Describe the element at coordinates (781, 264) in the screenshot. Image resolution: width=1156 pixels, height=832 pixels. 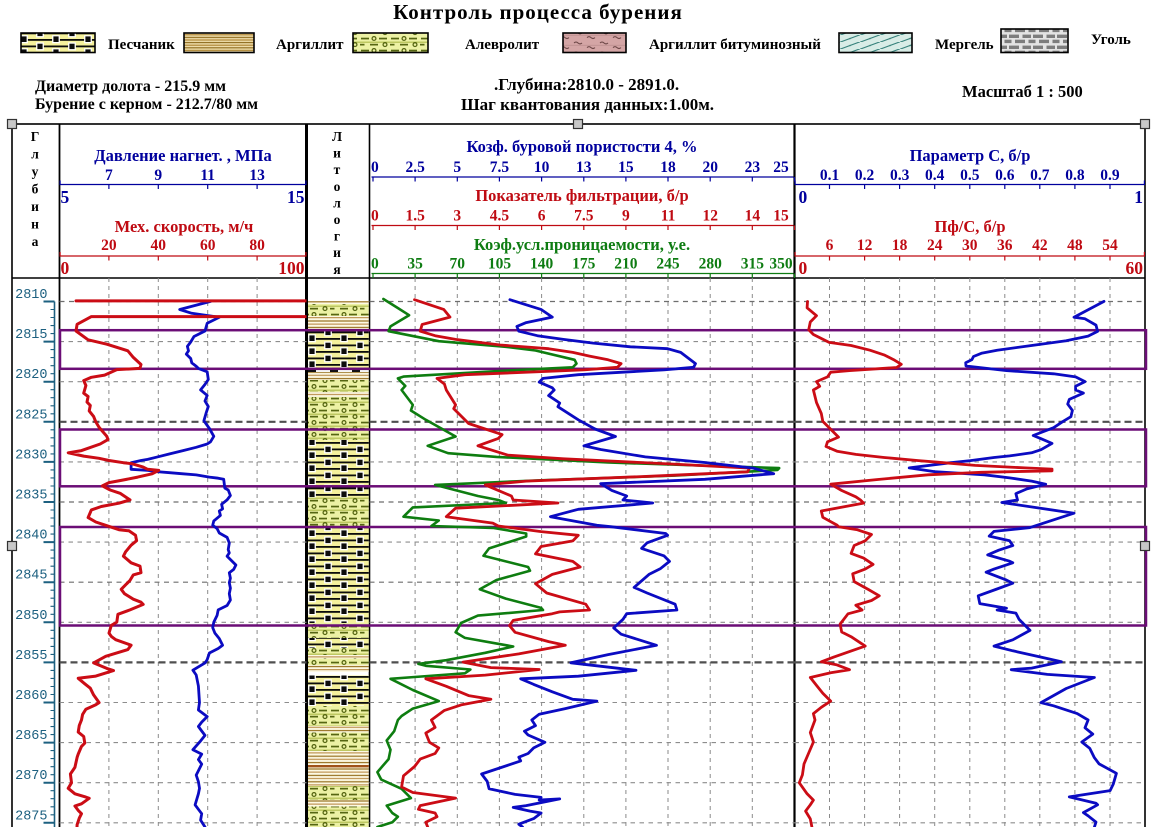
I see `svg-text: 350` at that location.